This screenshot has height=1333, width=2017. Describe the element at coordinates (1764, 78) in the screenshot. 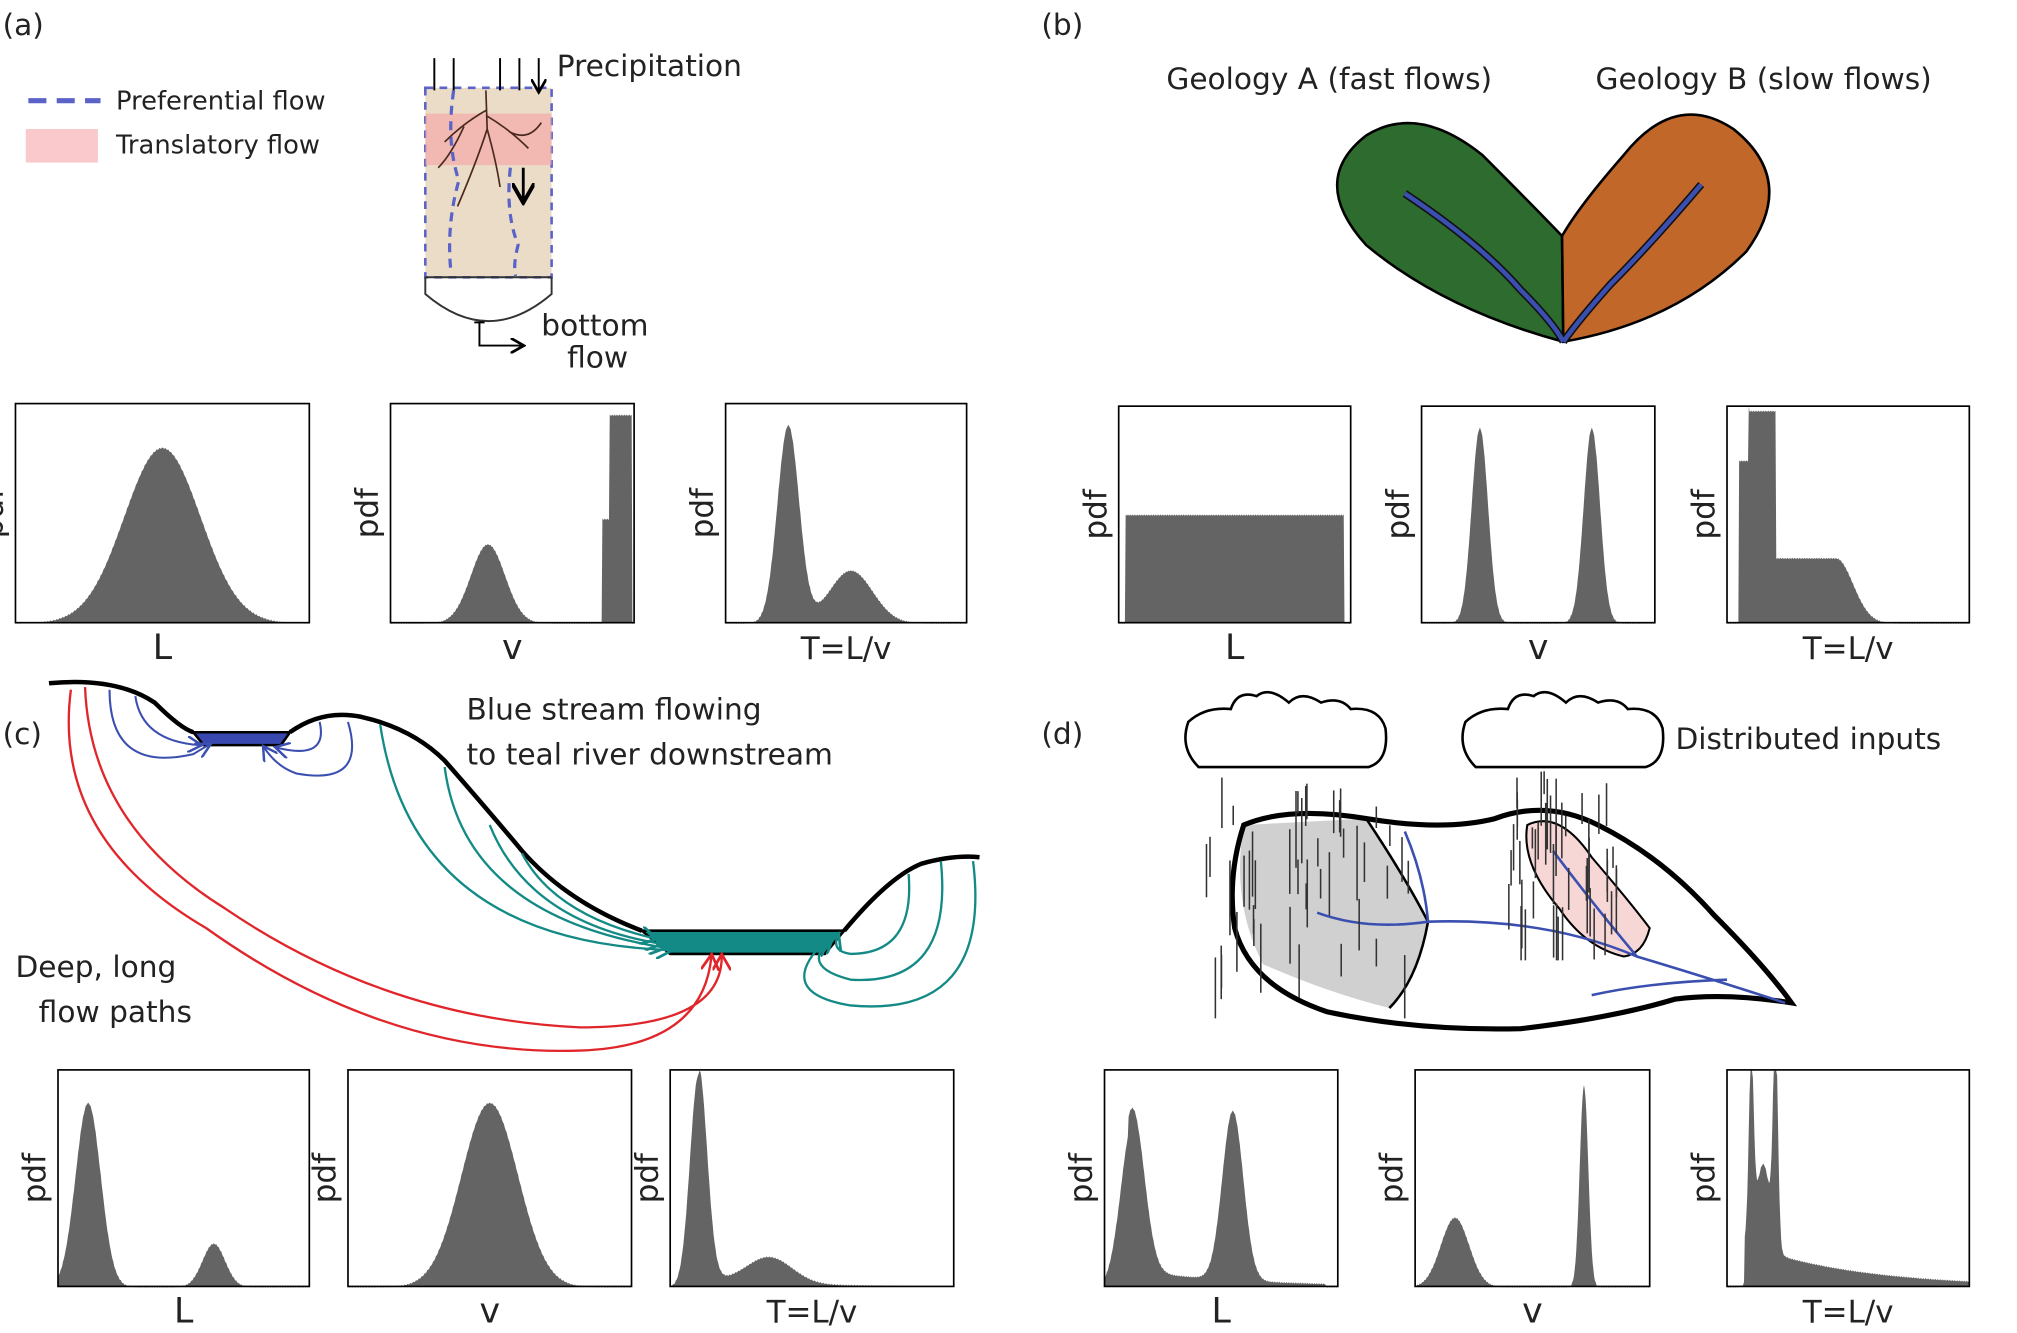

I see `annotation: Geology B (slow flows)` at that location.